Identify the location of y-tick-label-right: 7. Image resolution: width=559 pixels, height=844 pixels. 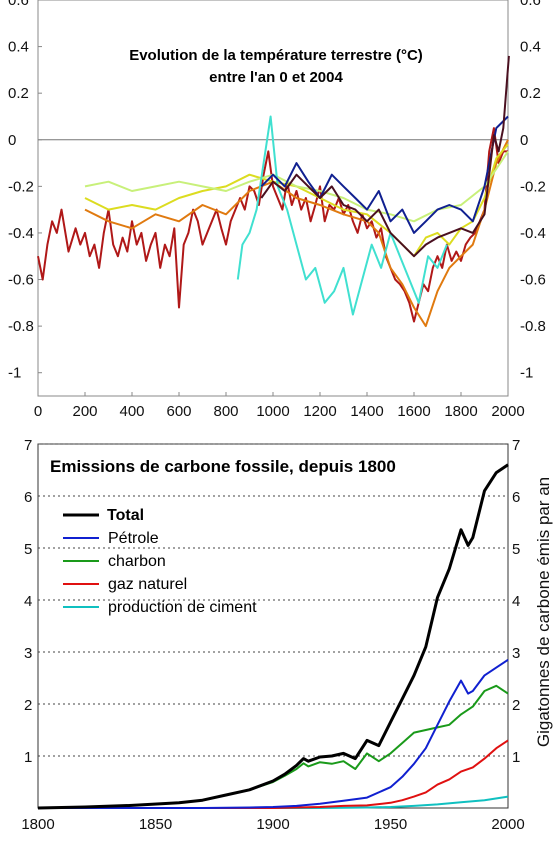
(516, 445).